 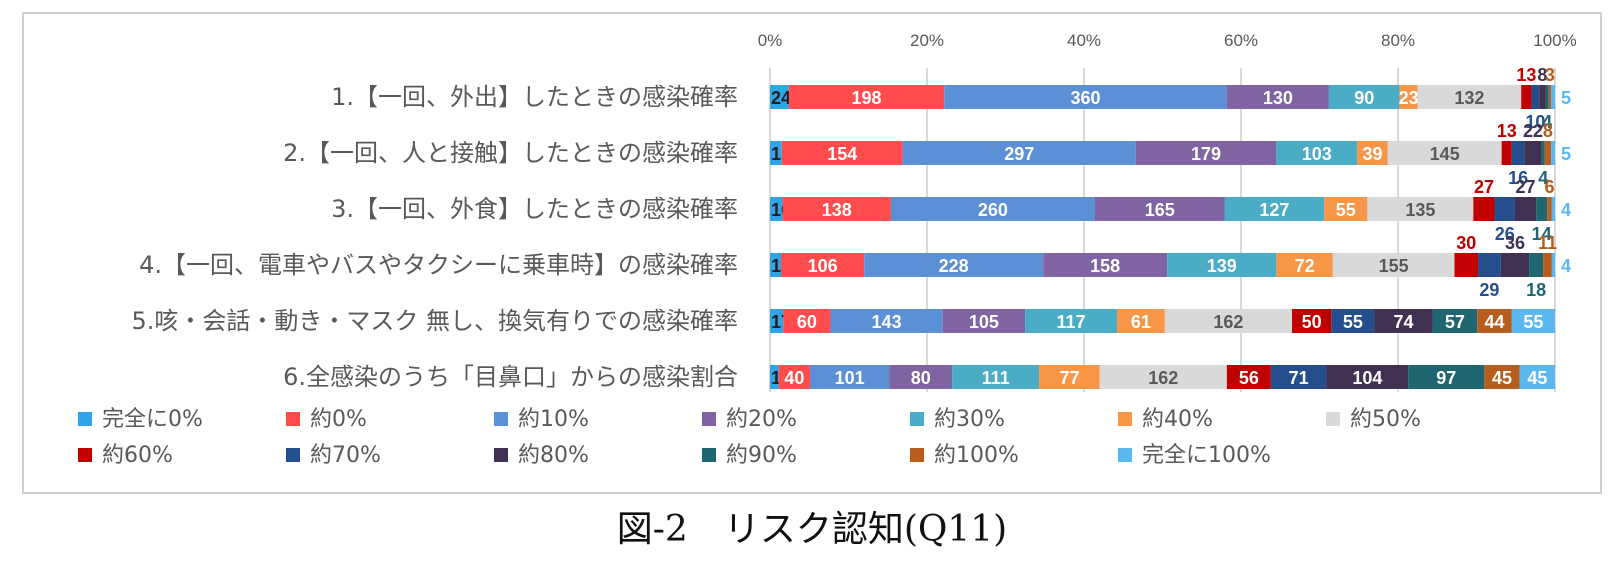 What do you see at coordinates (553, 455) in the screenshot?
I see `legend-label: 約80%` at bounding box center [553, 455].